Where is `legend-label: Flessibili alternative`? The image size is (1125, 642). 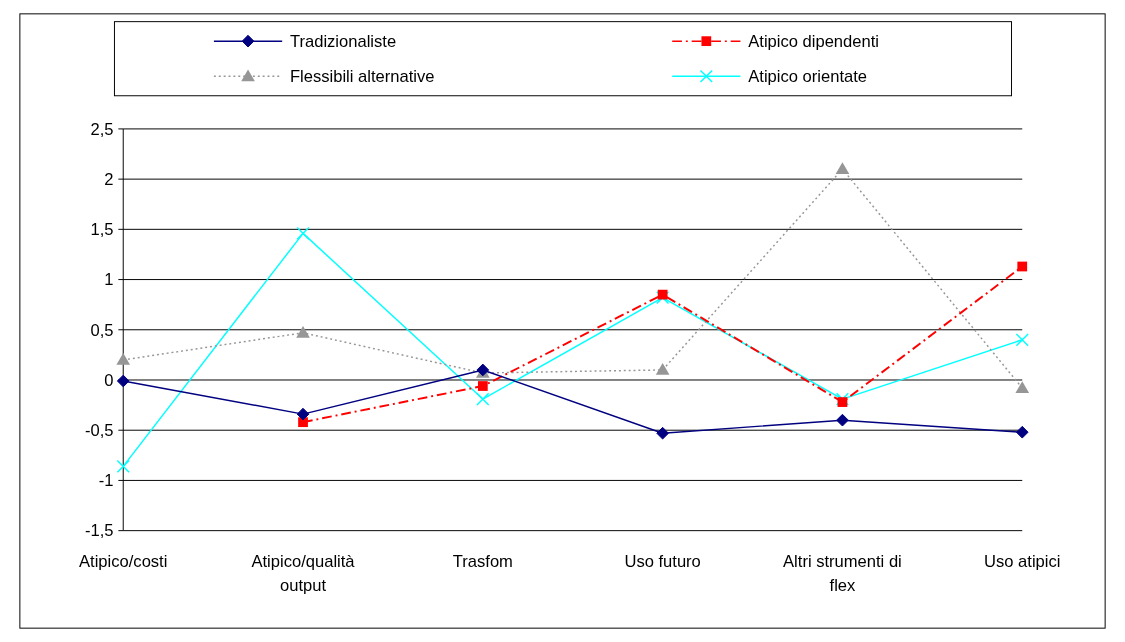
legend-label: Flessibili alternative is located at coordinates (362, 77).